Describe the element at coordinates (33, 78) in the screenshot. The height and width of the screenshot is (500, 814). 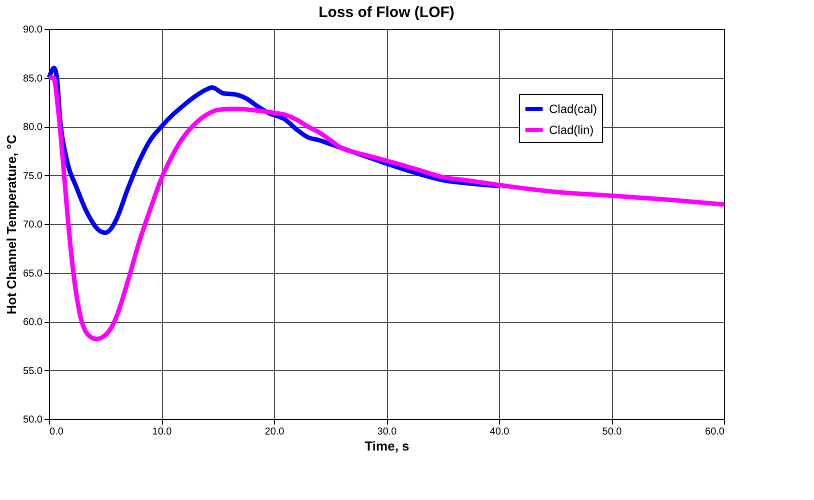
I see `y-tick-label: 85.0` at that location.